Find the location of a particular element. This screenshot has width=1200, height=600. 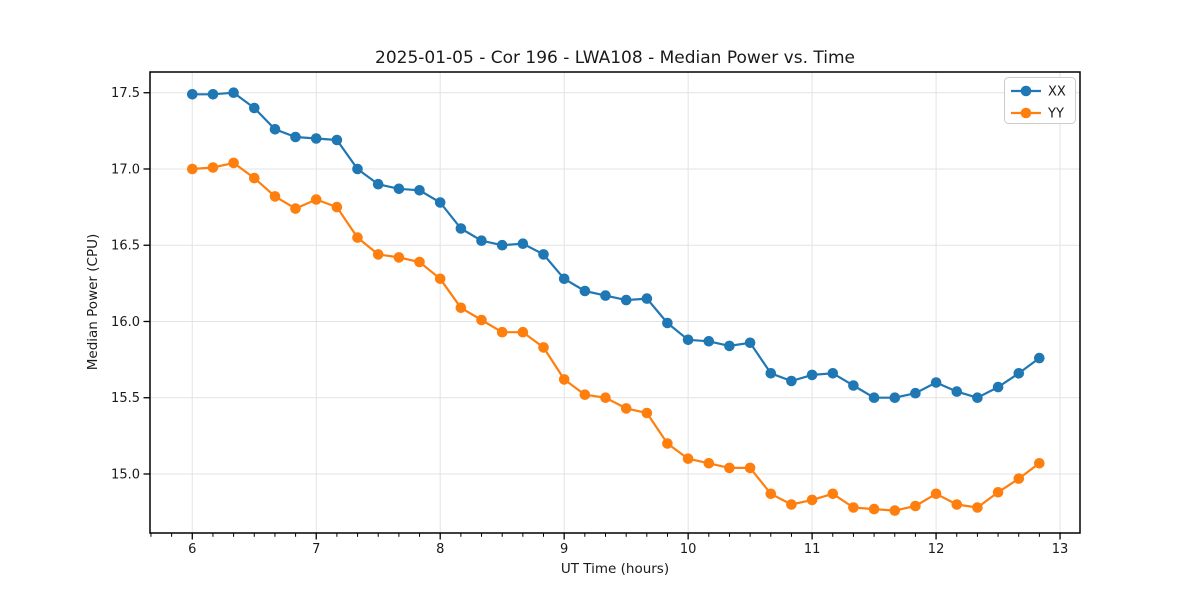

x-tick-label: 8 is located at coordinates (440, 549).